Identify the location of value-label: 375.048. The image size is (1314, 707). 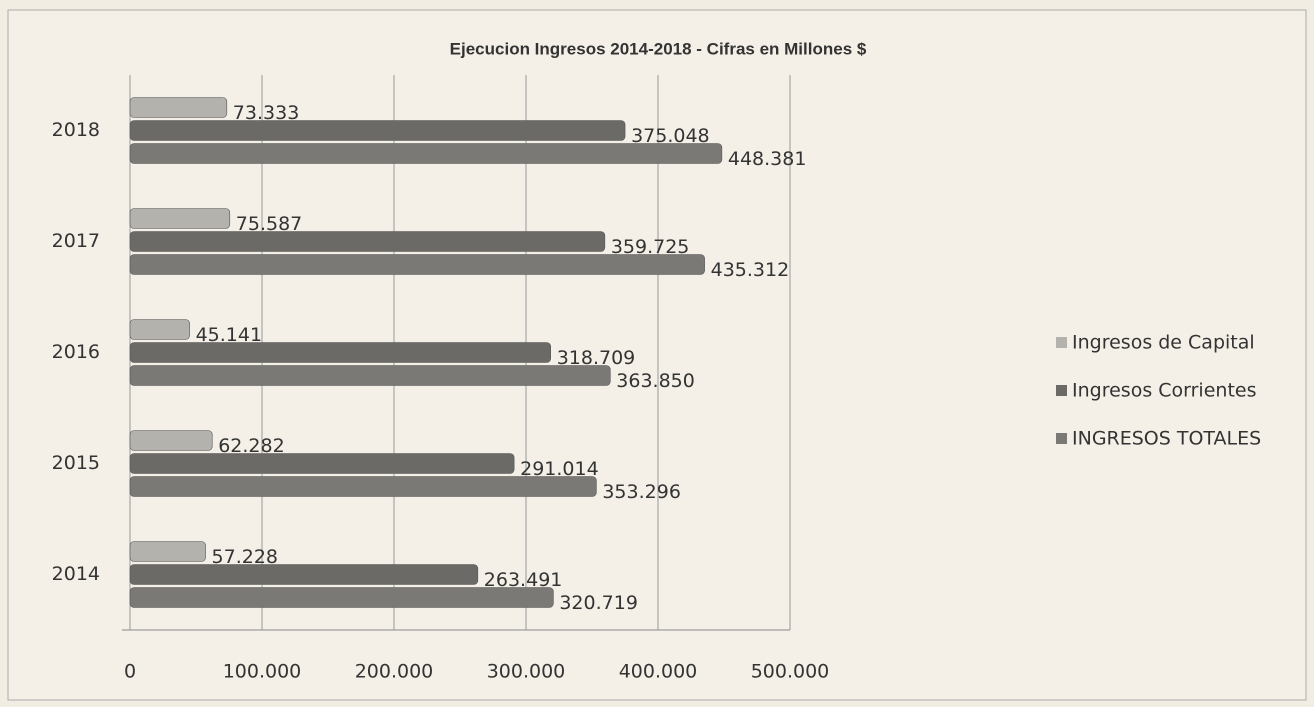
(670, 136).